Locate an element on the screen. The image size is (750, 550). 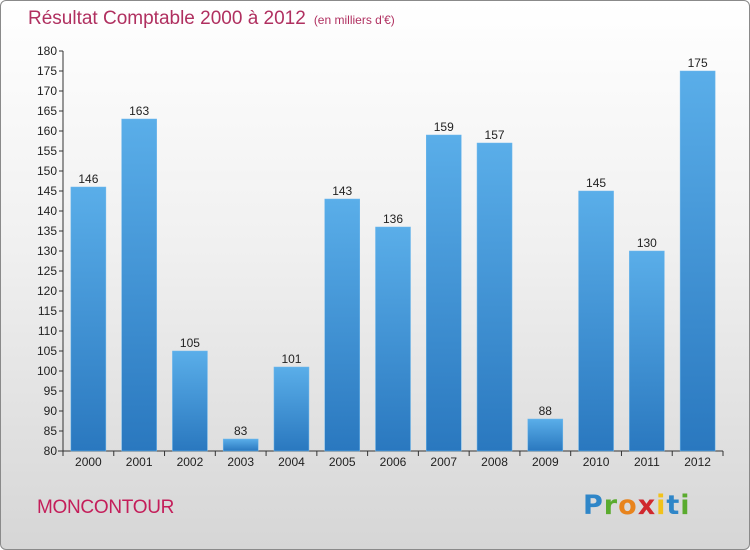
y-tick-label: 115 is located at coordinates (47, 311).